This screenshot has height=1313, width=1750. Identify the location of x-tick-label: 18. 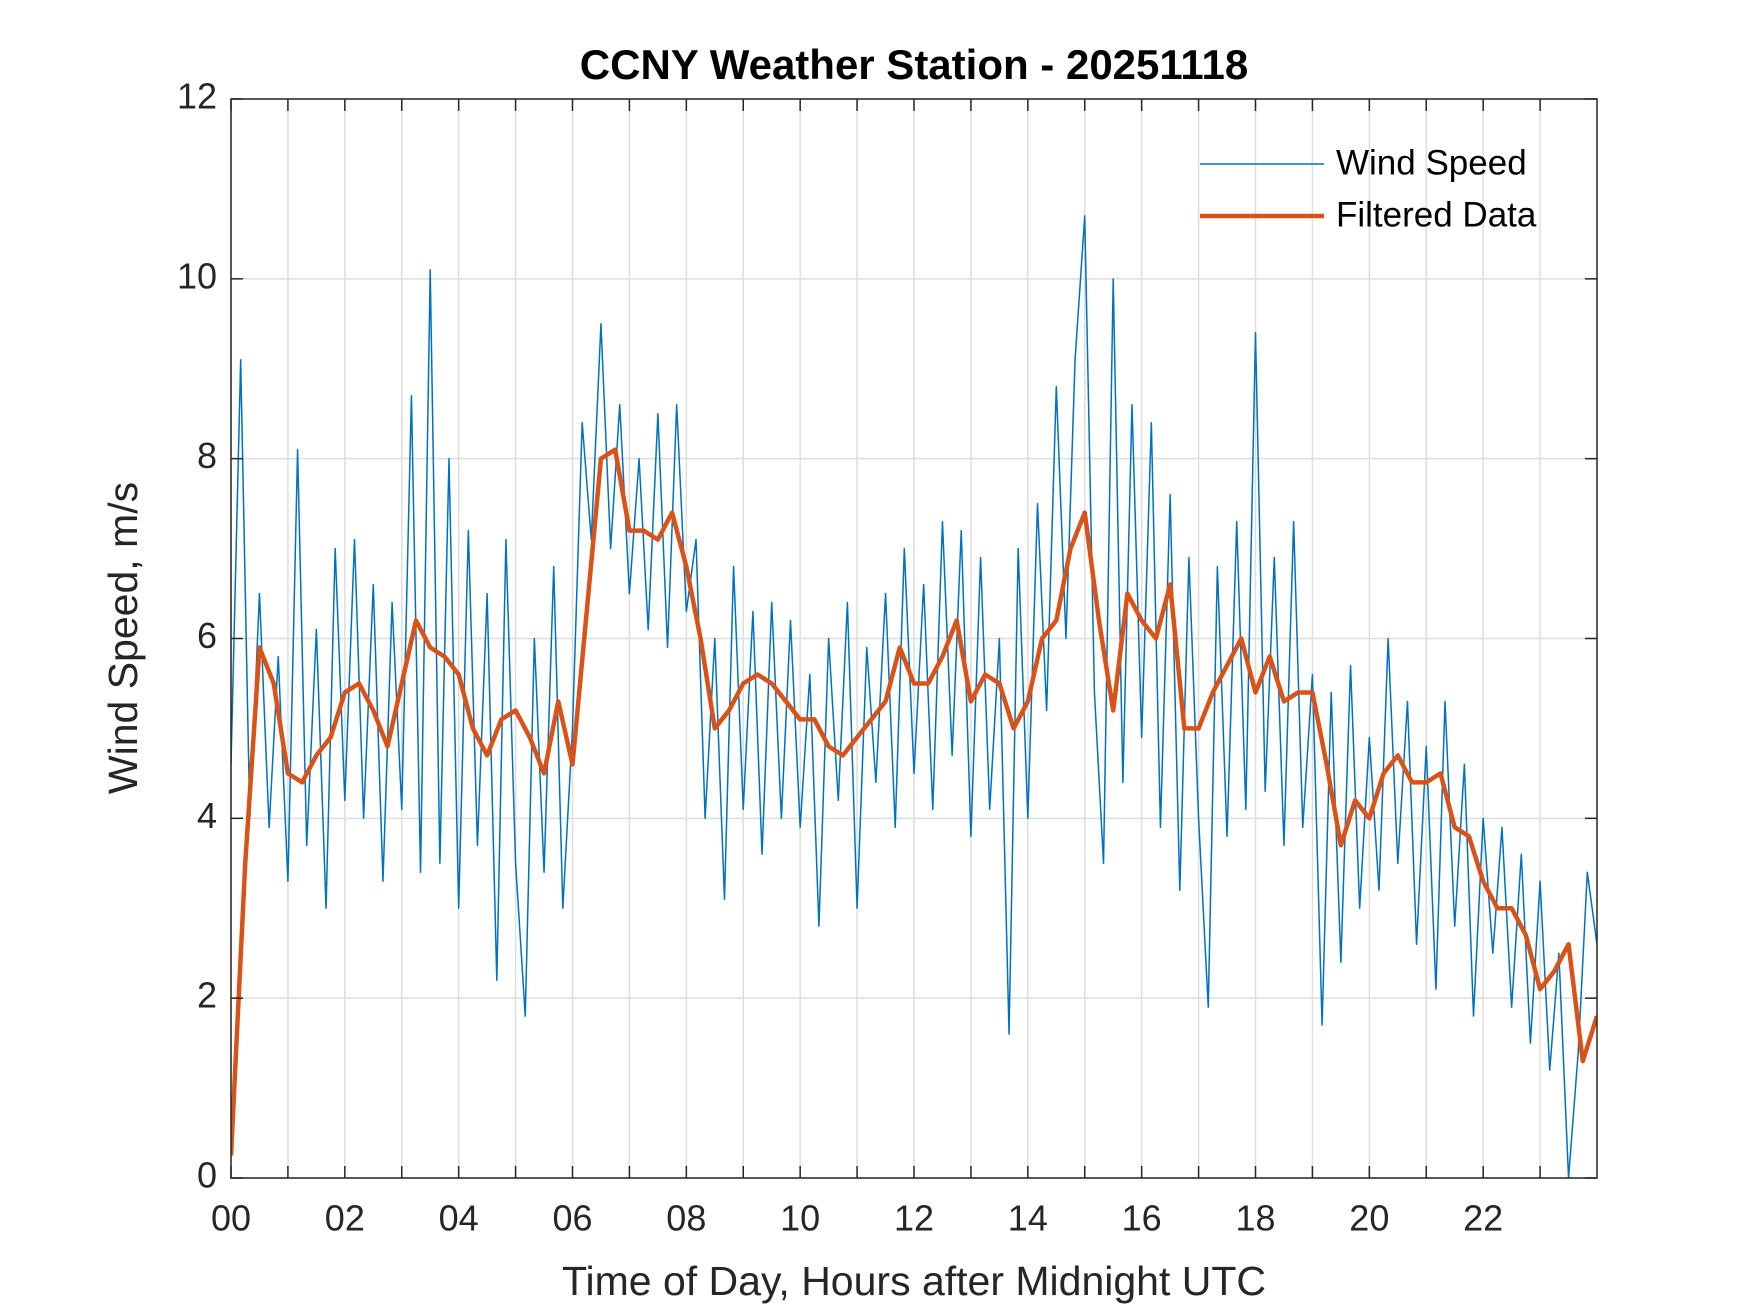
(1255, 1218).